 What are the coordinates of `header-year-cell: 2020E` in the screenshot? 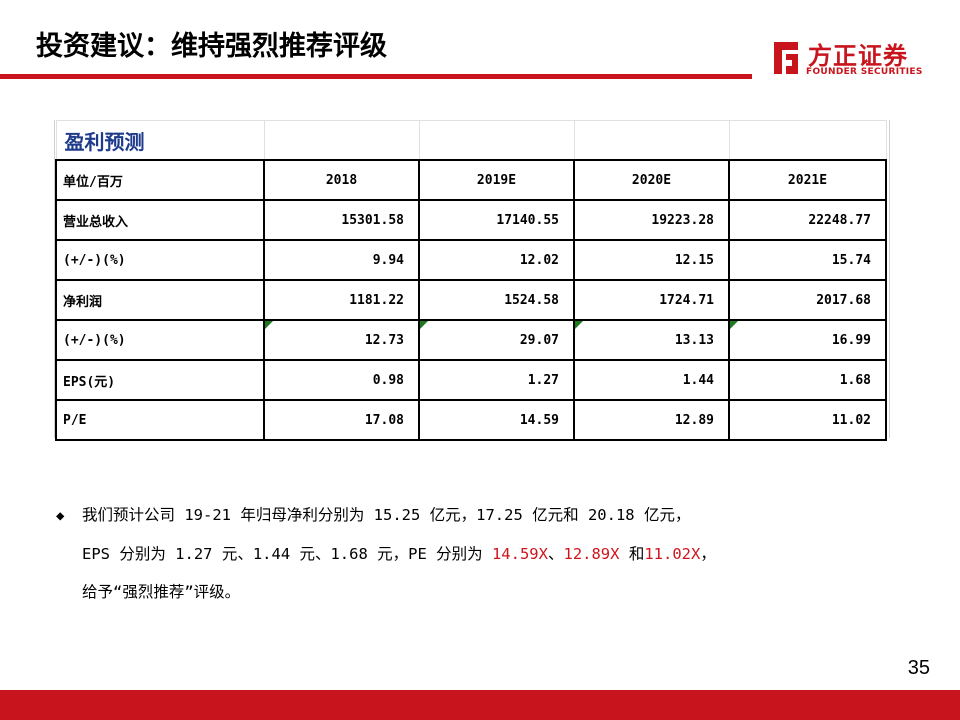 It's located at (651, 180).